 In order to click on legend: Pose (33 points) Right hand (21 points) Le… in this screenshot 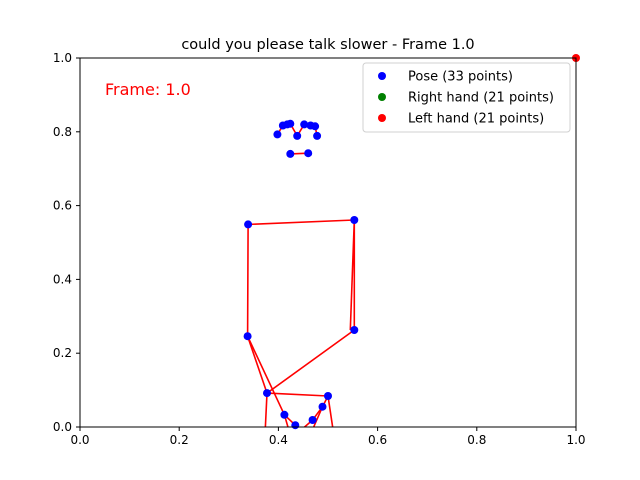, I will do `click(466, 97)`.